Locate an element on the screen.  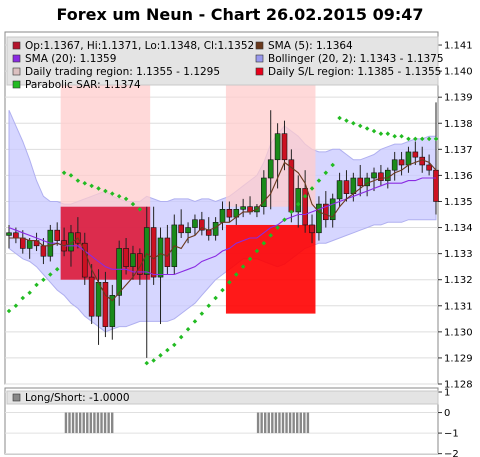
y-tick-label: 1.136 is located at coordinates (458, 176).